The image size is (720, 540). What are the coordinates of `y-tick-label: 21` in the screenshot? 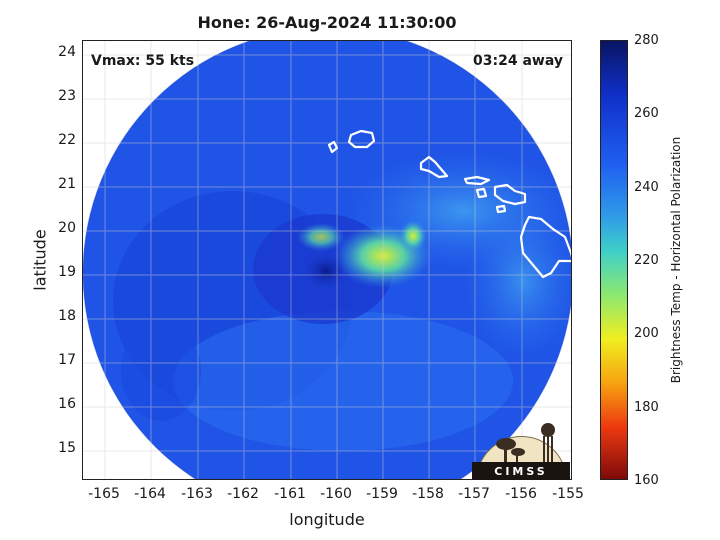 It's located at (67, 184).